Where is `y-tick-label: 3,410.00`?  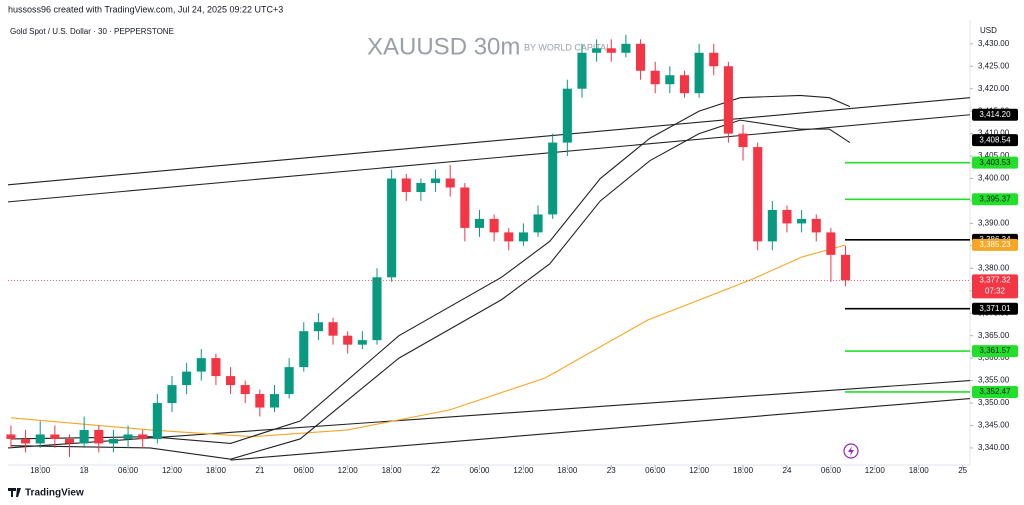 y-tick-label: 3,410.00 is located at coordinates (994, 133).